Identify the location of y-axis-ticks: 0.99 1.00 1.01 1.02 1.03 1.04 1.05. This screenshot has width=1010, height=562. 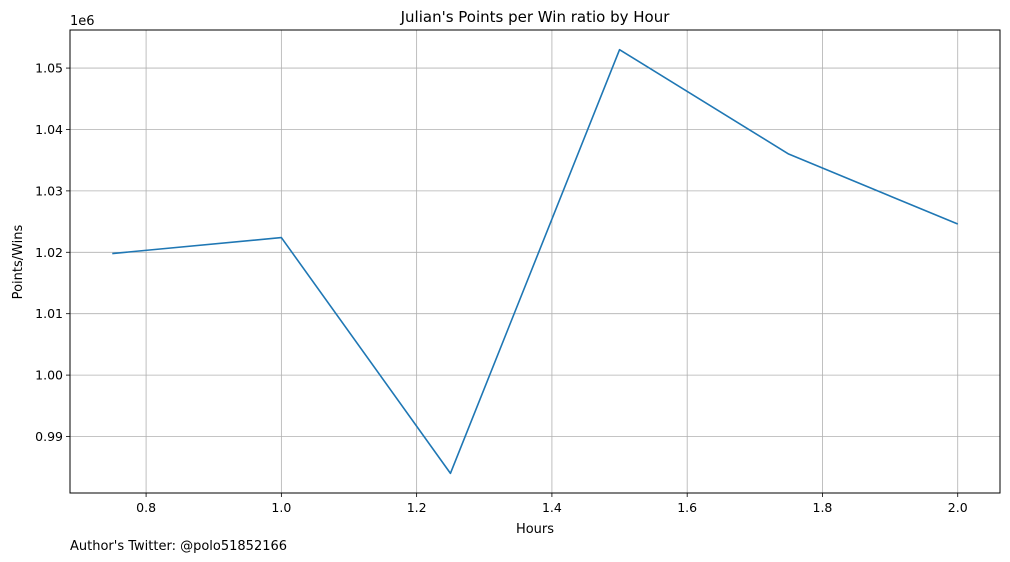
(52, 252).